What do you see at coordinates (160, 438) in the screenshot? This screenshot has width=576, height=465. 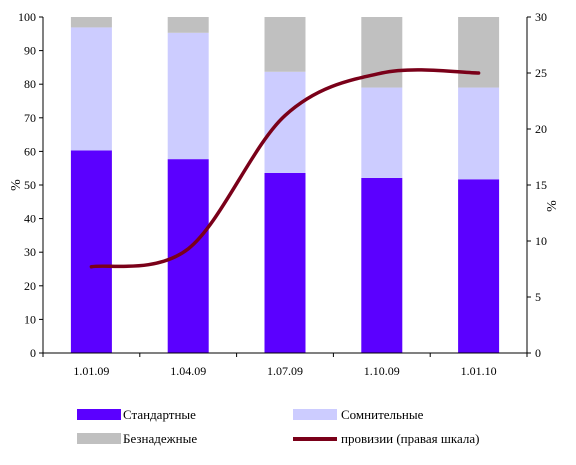 I see `legend-label-bad: Безнадежные` at bounding box center [160, 438].